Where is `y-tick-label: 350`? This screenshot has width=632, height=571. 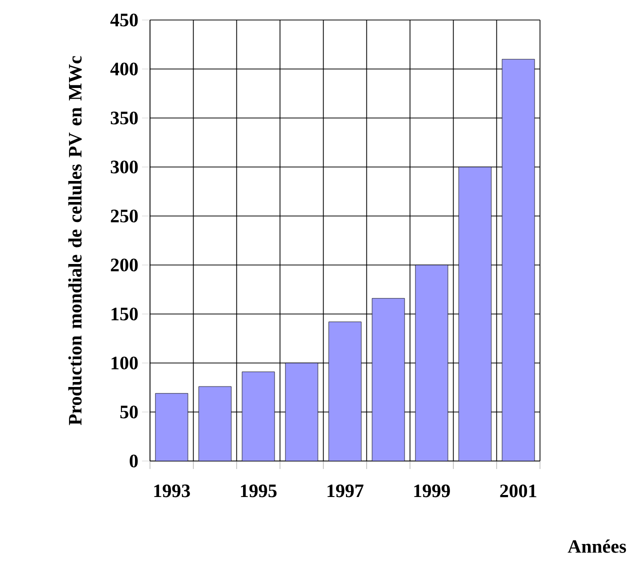 y-tick-label: 350 is located at coordinates (124, 118).